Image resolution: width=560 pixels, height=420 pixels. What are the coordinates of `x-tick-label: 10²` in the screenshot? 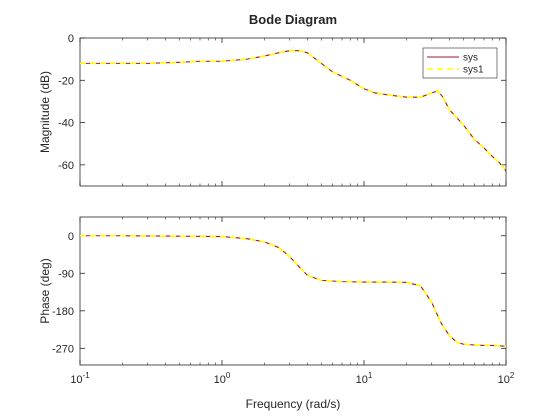 It's located at (506, 378).